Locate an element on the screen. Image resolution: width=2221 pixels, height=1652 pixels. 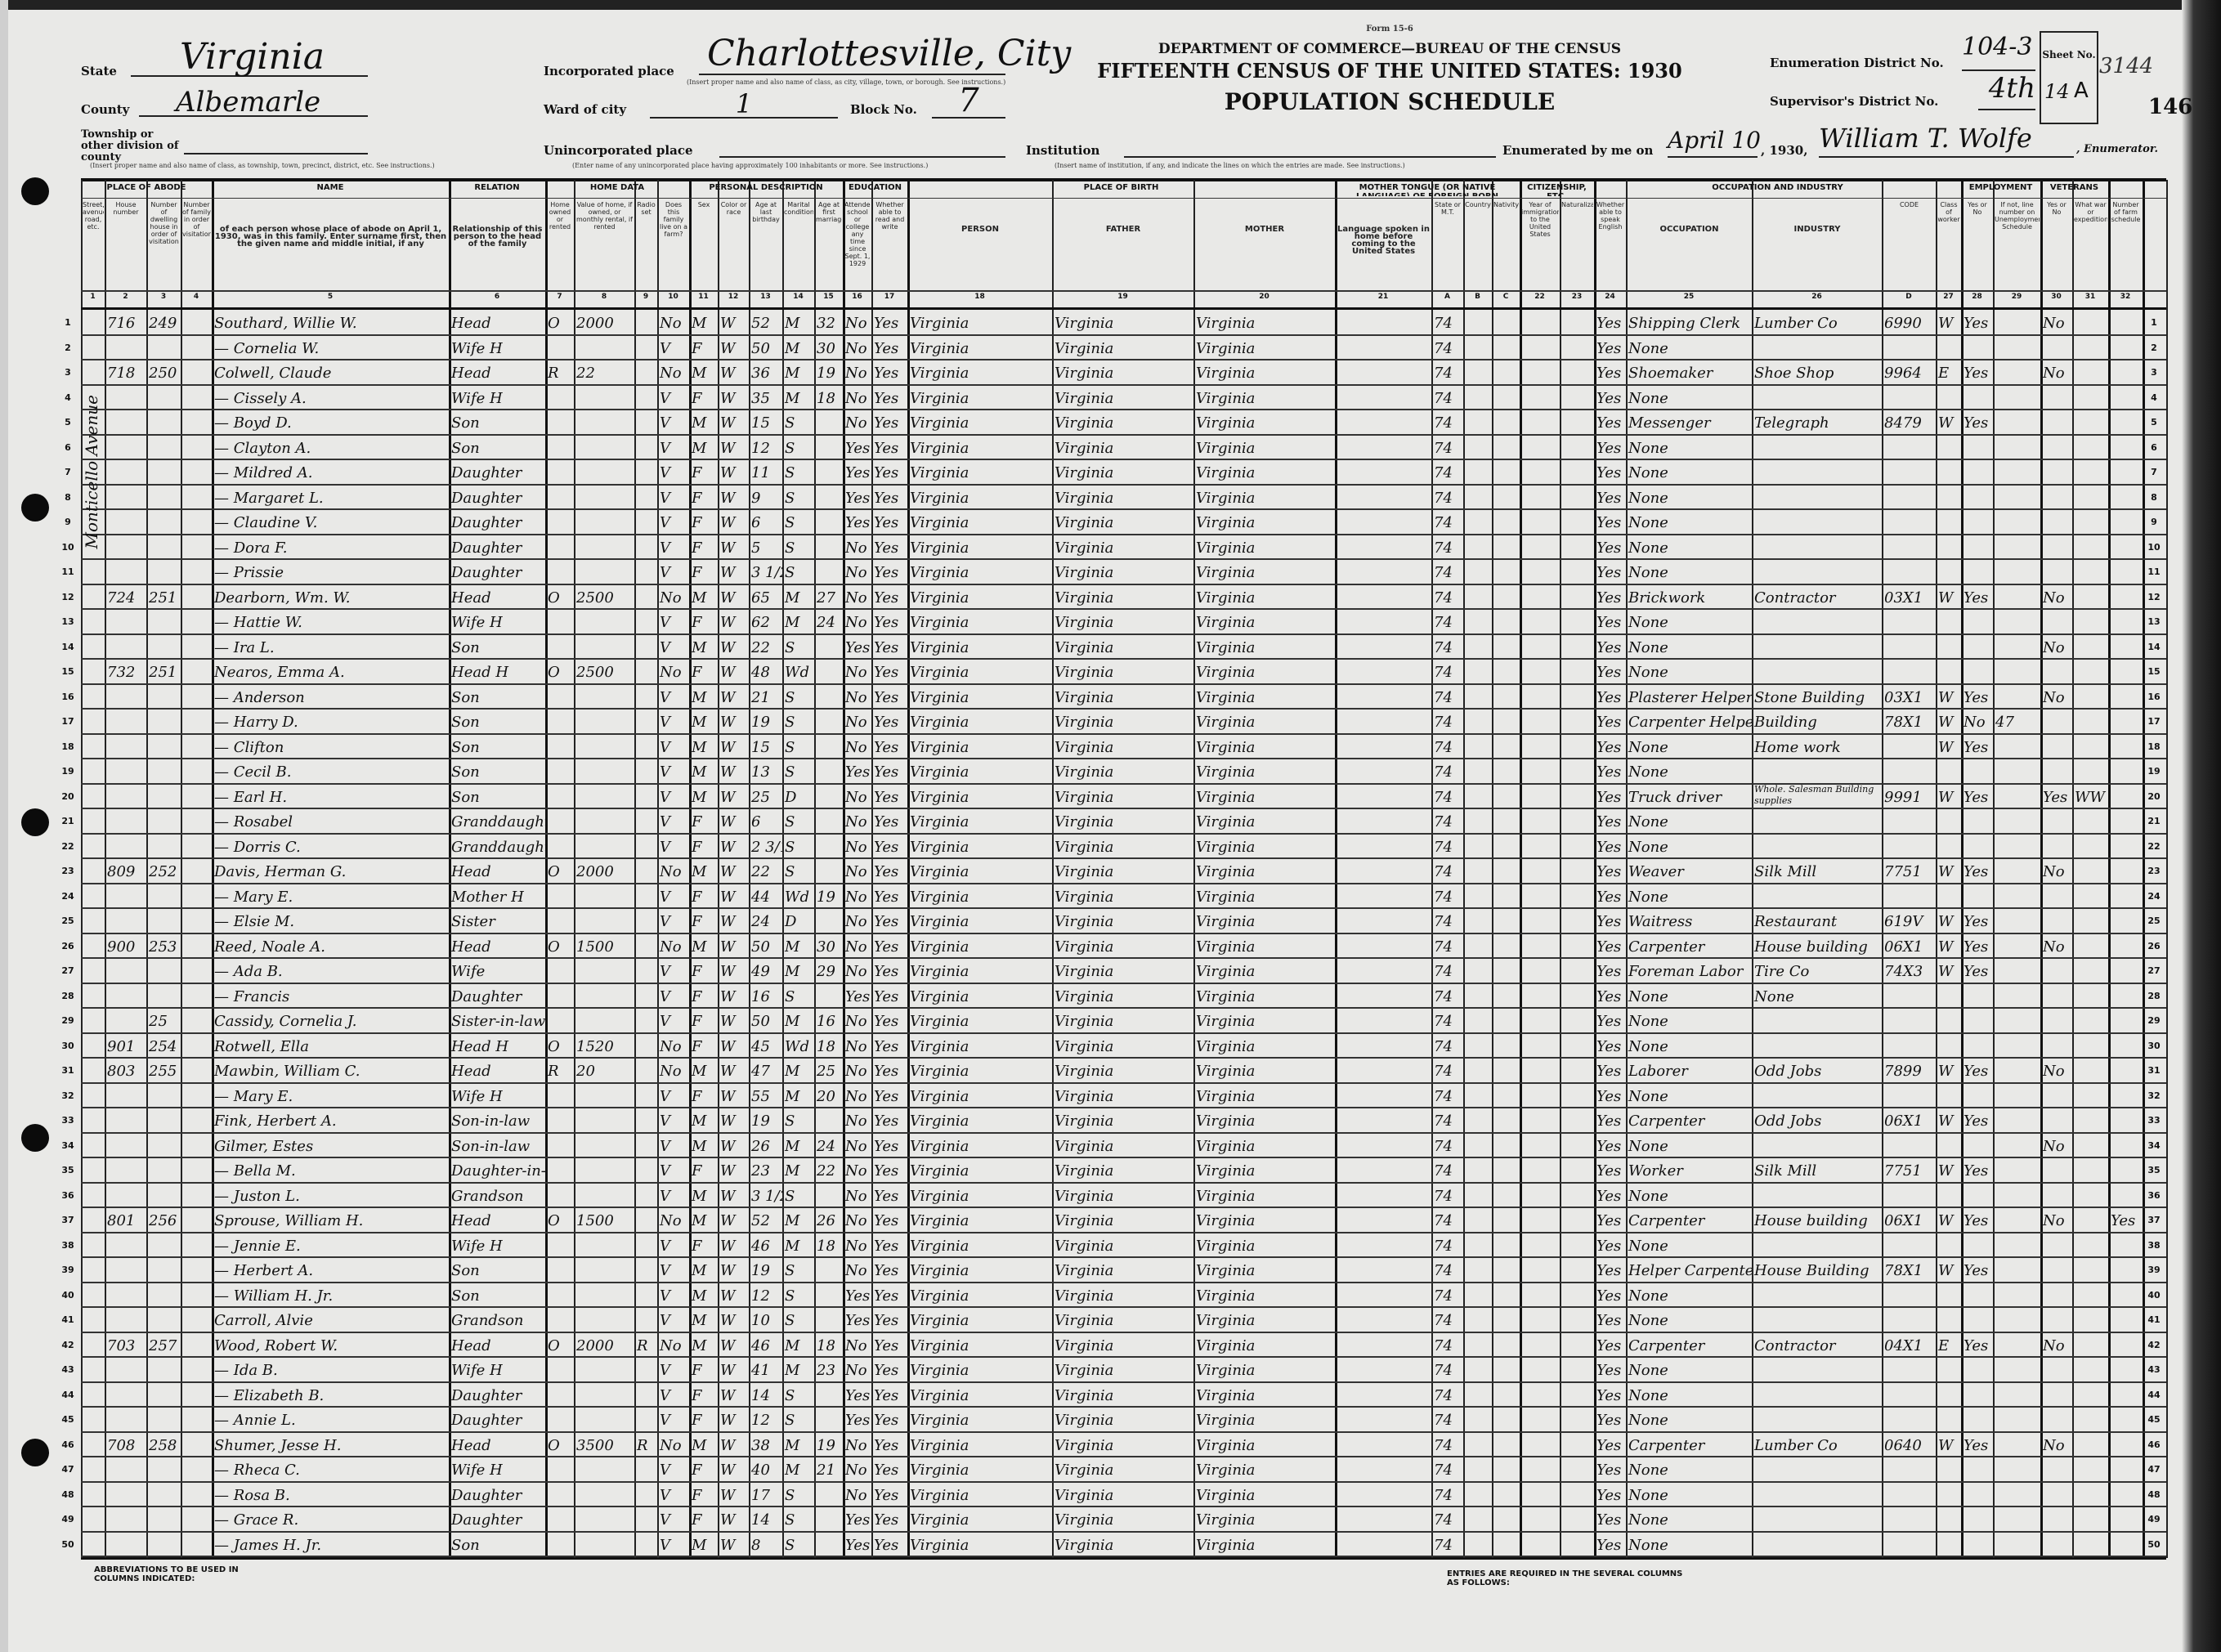
cell-n: — Herbert A. is located at coordinates (264, 1270).